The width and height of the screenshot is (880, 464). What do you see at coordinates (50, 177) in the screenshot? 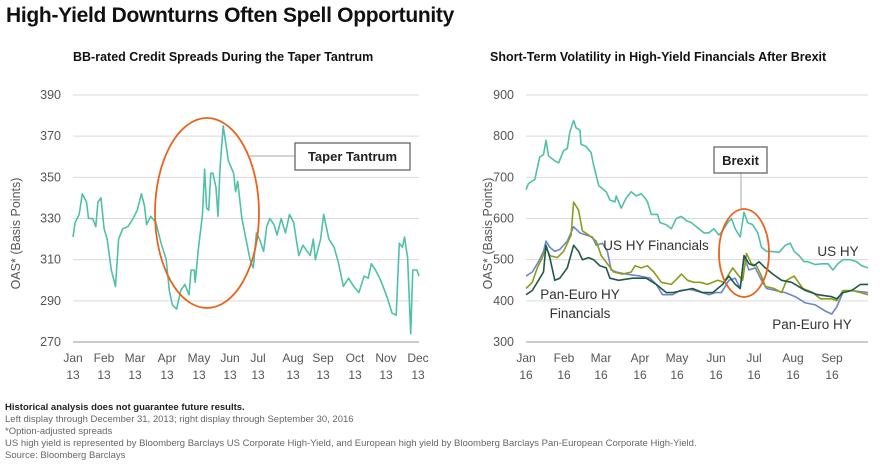
I see `y-tick-label: 350` at bounding box center [50, 177].